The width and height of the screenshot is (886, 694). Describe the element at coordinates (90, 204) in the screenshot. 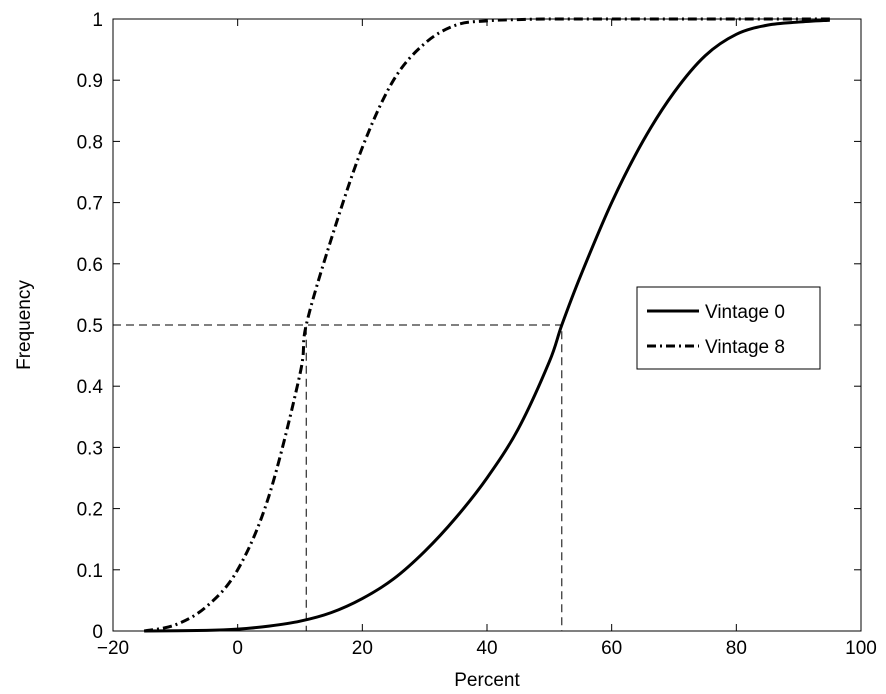

I see `y-tick-label: 0.7` at that location.